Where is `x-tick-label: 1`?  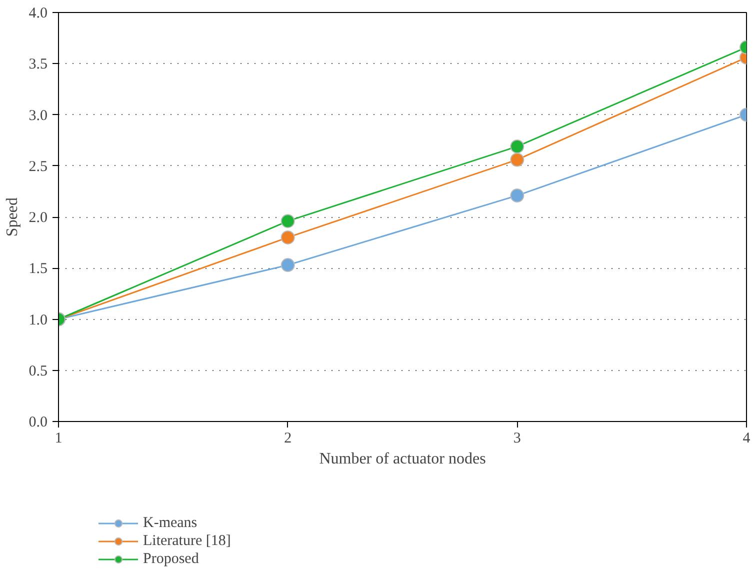 x-tick-label: 1 is located at coordinates (58, 438).